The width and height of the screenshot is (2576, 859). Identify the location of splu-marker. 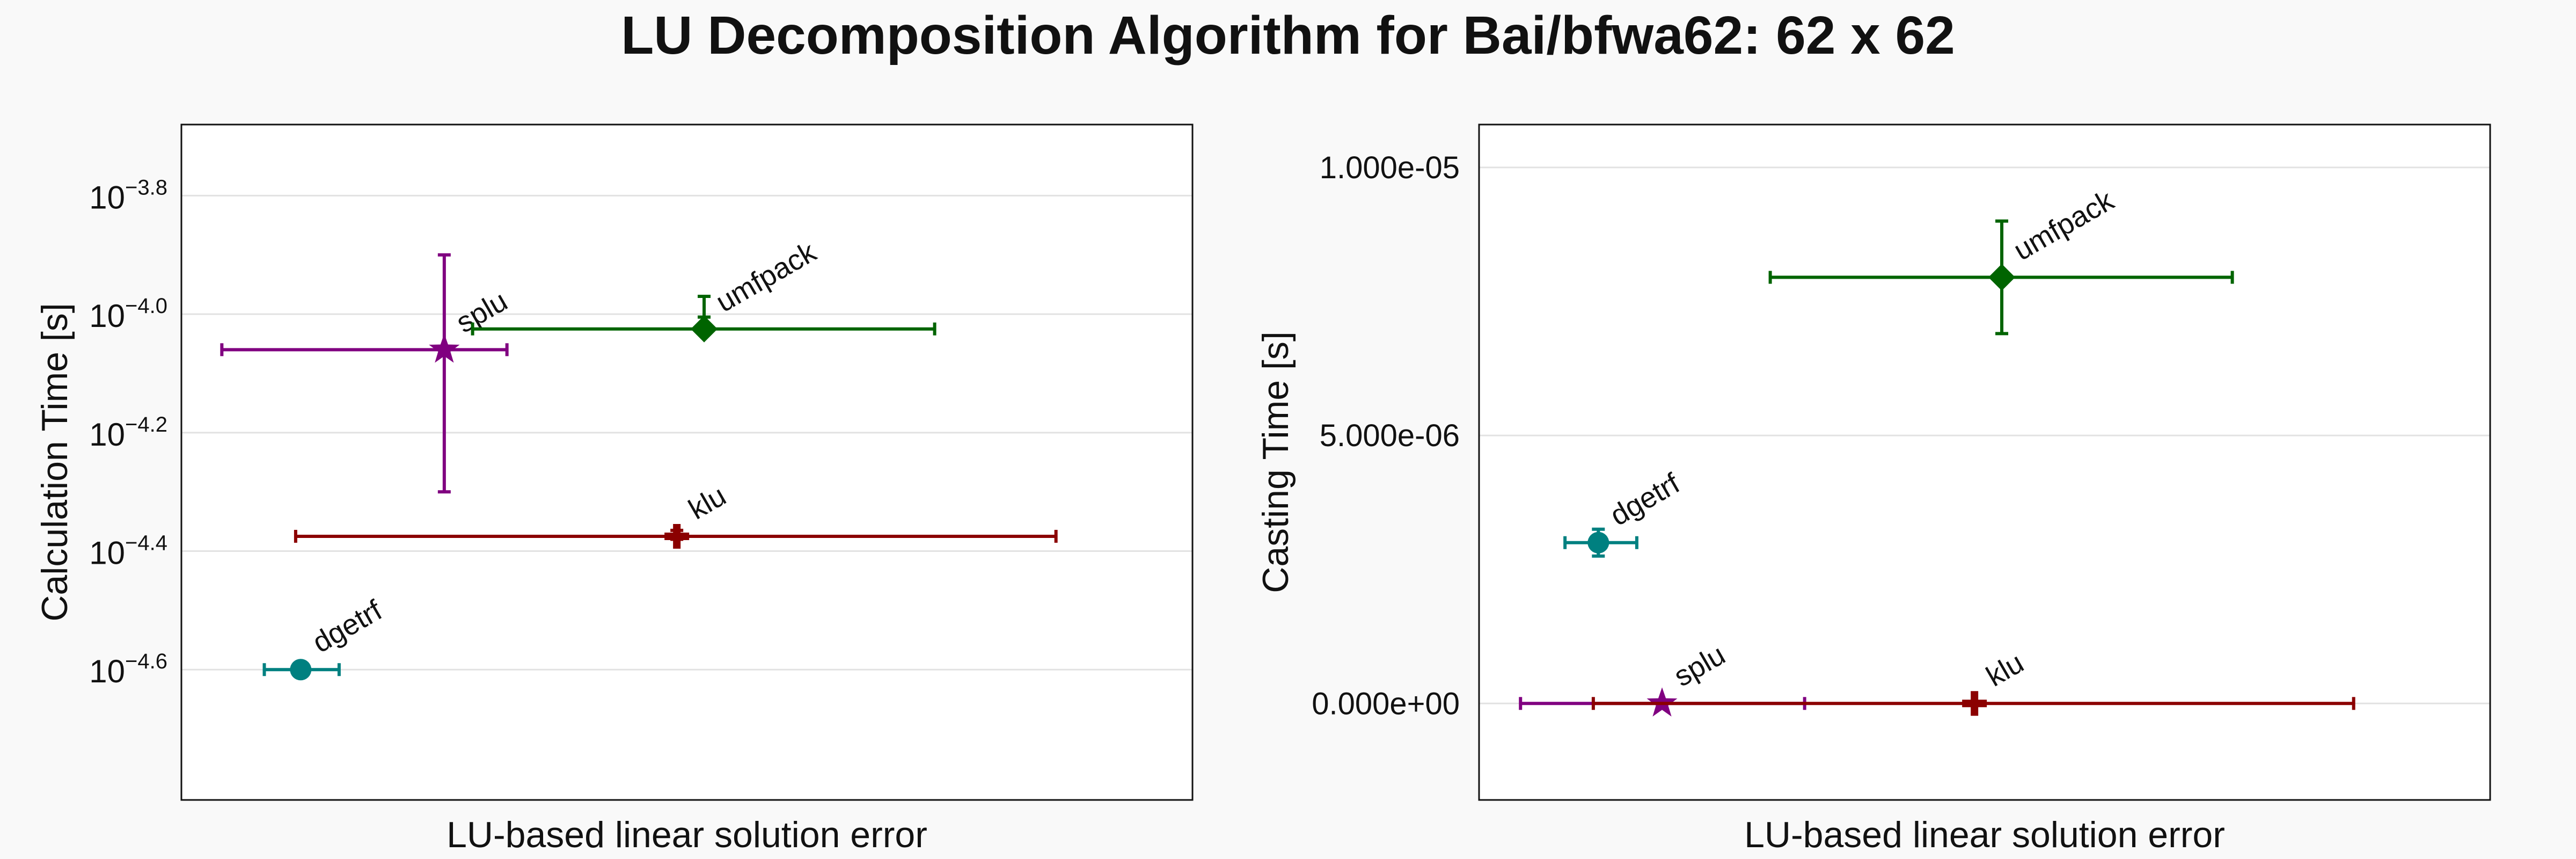
(444, 348).